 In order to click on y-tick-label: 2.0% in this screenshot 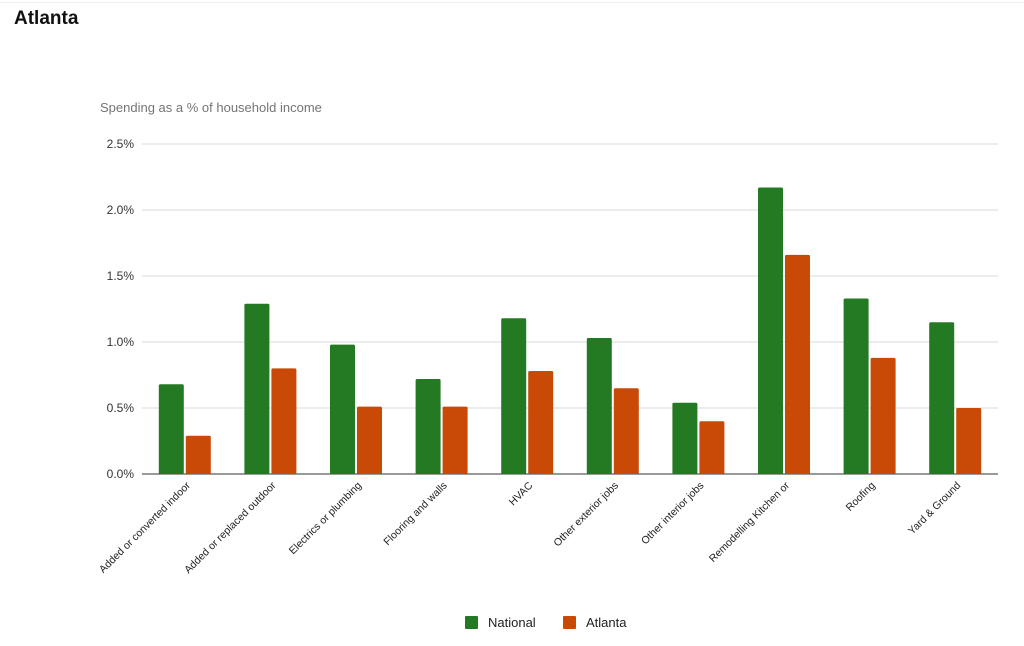, I will do `click(121, 210)`.